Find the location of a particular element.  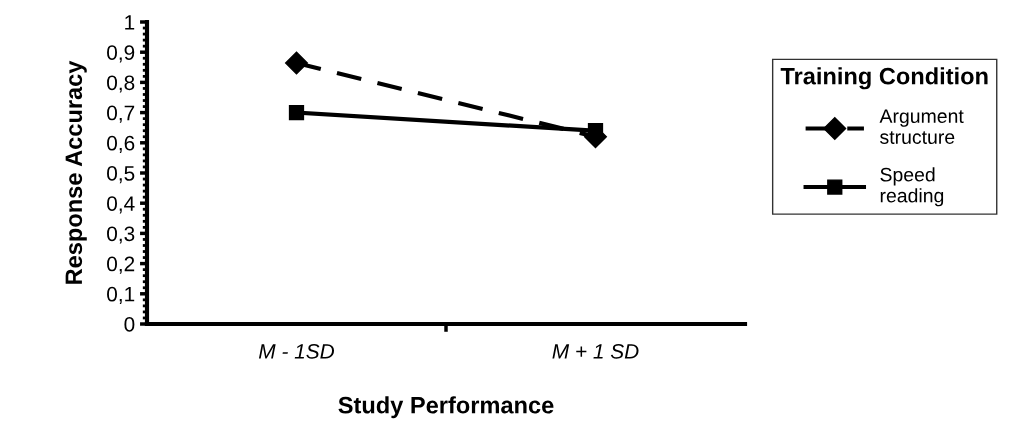

y-tick-label: 1 is located at coordinates (130, 22).